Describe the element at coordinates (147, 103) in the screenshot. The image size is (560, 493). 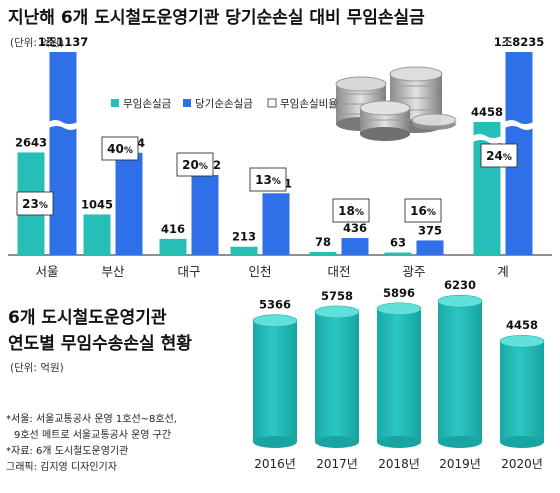
I see `legend-label: 무임손실금` at that location.